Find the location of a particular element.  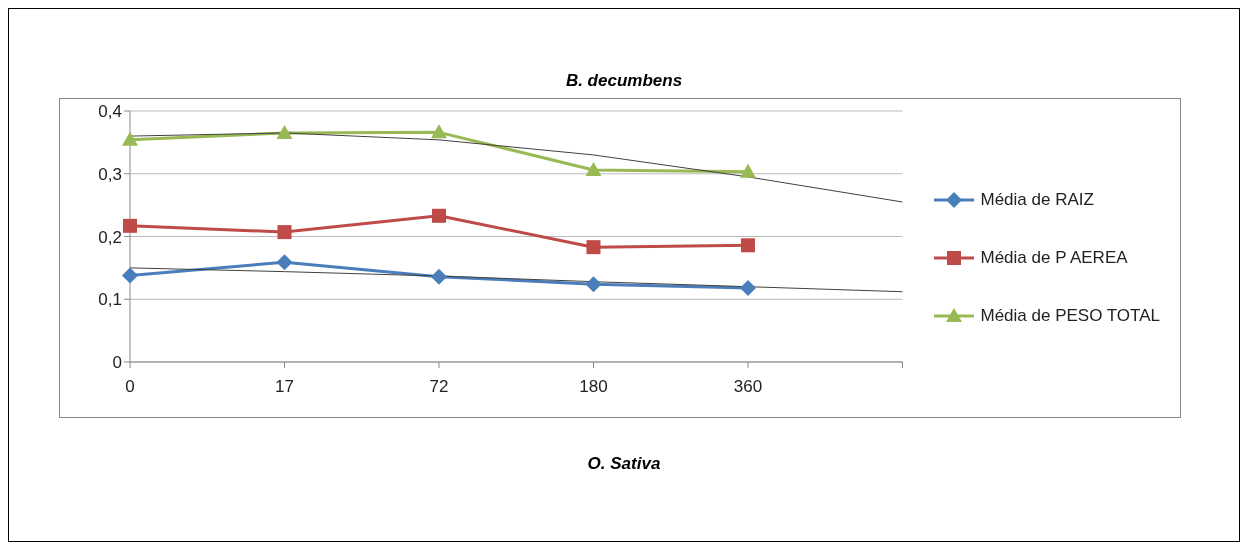

y-tick-label: 0,3 is located at coordinates (110, 174).